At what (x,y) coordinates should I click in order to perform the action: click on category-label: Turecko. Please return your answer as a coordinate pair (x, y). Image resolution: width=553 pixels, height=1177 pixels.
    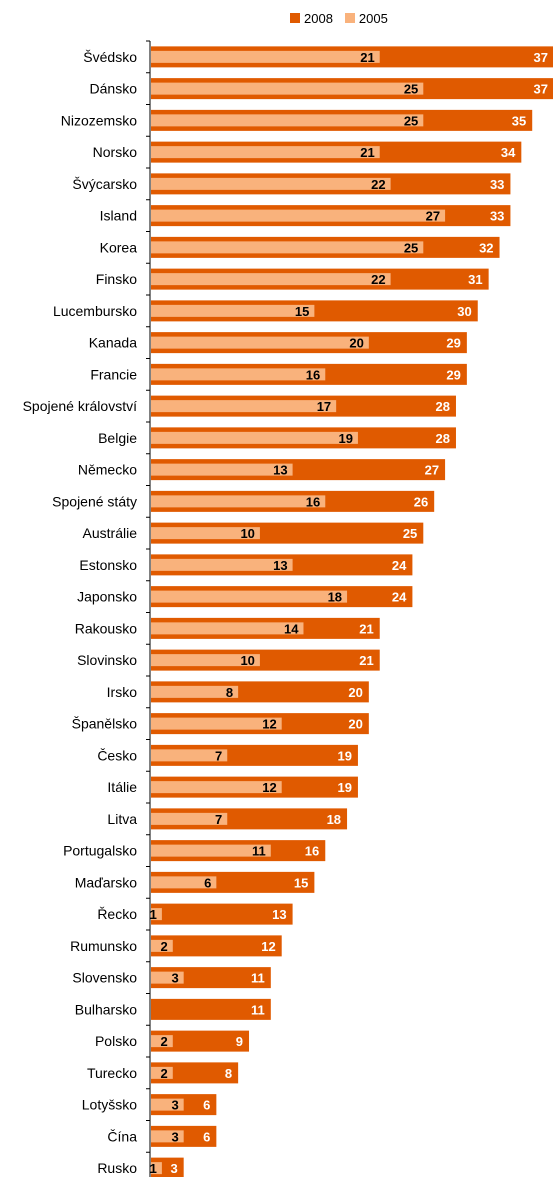
    Looking at the image, I should click on (112, 1073).